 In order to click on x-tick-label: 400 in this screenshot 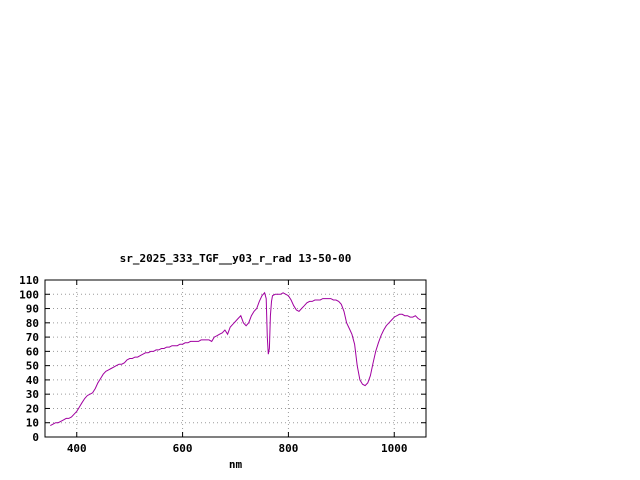, I will do `click(77, 448)`.